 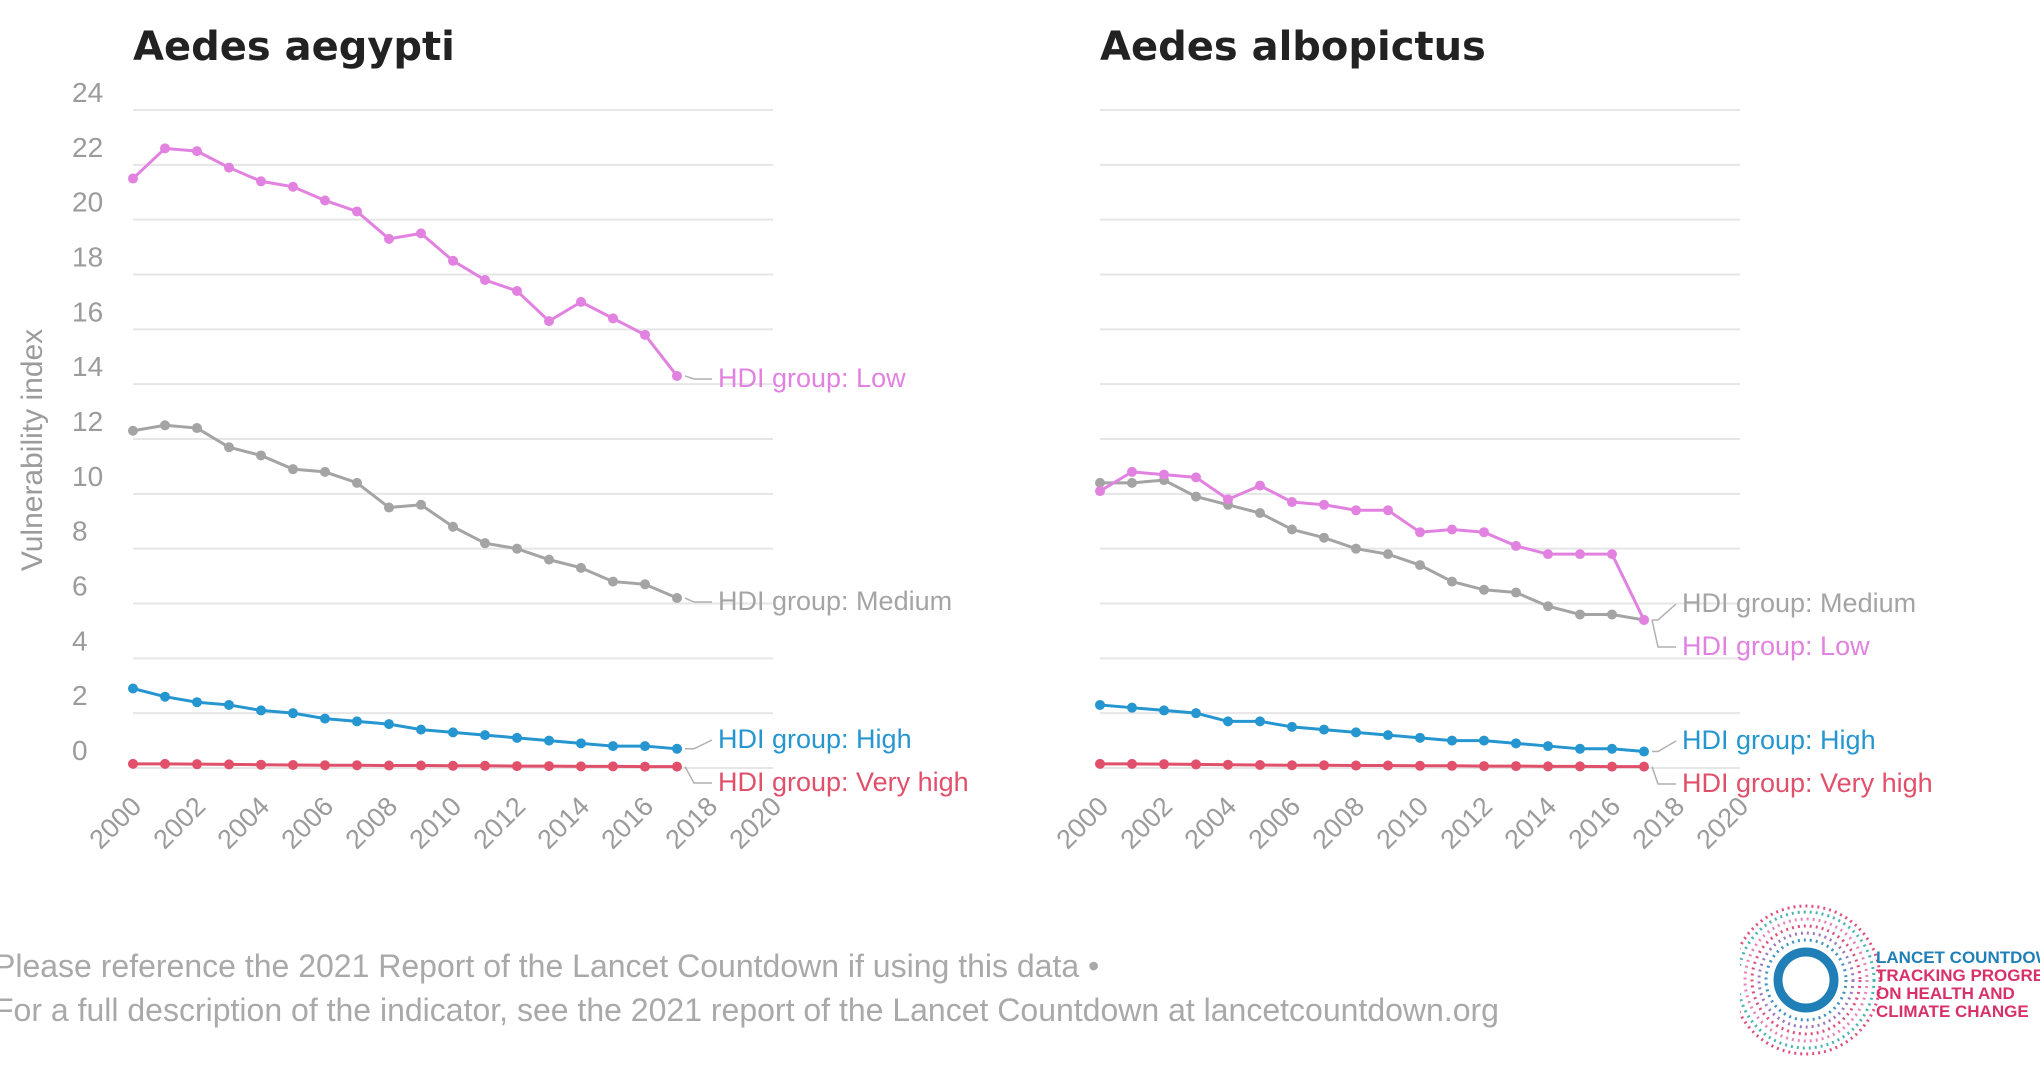 I want to click on series-hdi-group-very-high: HDI group: Very high, so click(x=548, y=777).